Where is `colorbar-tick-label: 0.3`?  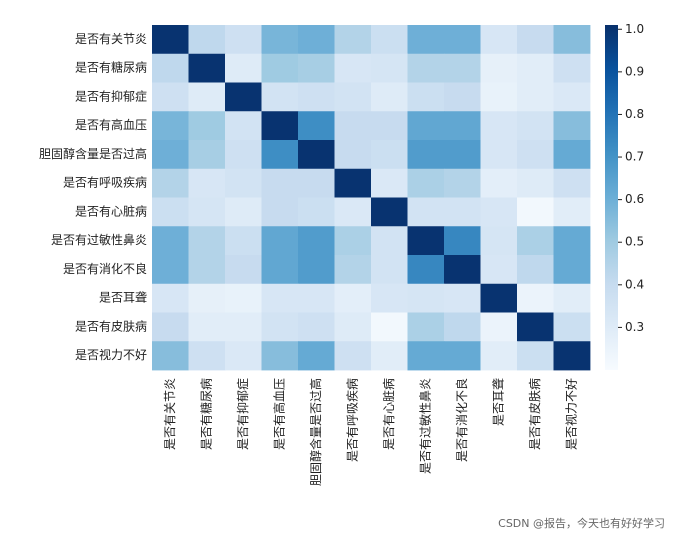
colorbar-tick-label: 0.3 is located at coordinates (634, 327).